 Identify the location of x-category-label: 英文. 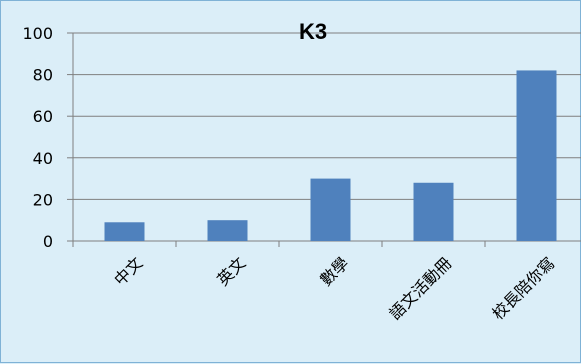
(231, 271).